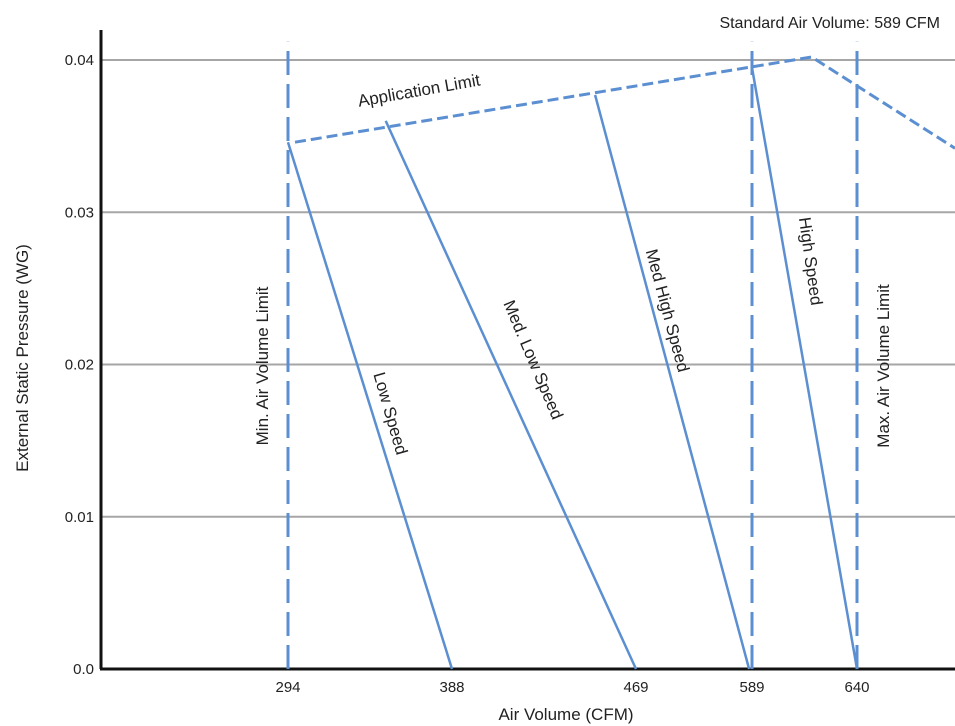 The width and height of the screenshot is (955, 726). I want to click on y-tick-label: 0.01, so click(79, 517).